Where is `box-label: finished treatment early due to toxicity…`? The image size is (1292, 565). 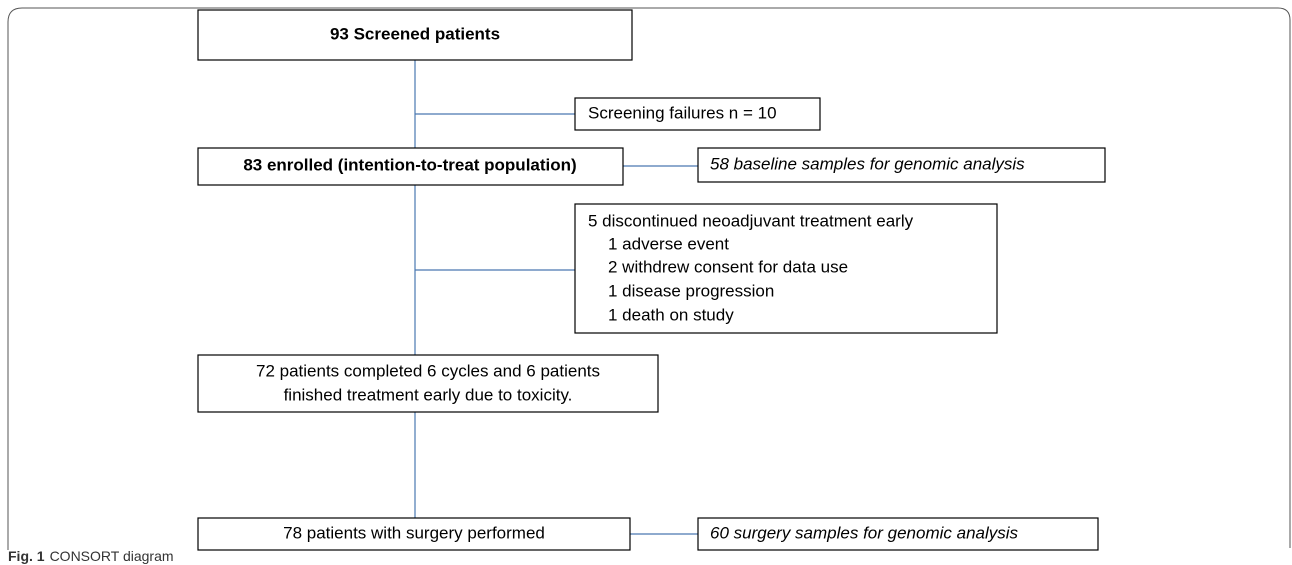 box-label: finished treatment early due to toxicity… is located at coordinates (428, 394).